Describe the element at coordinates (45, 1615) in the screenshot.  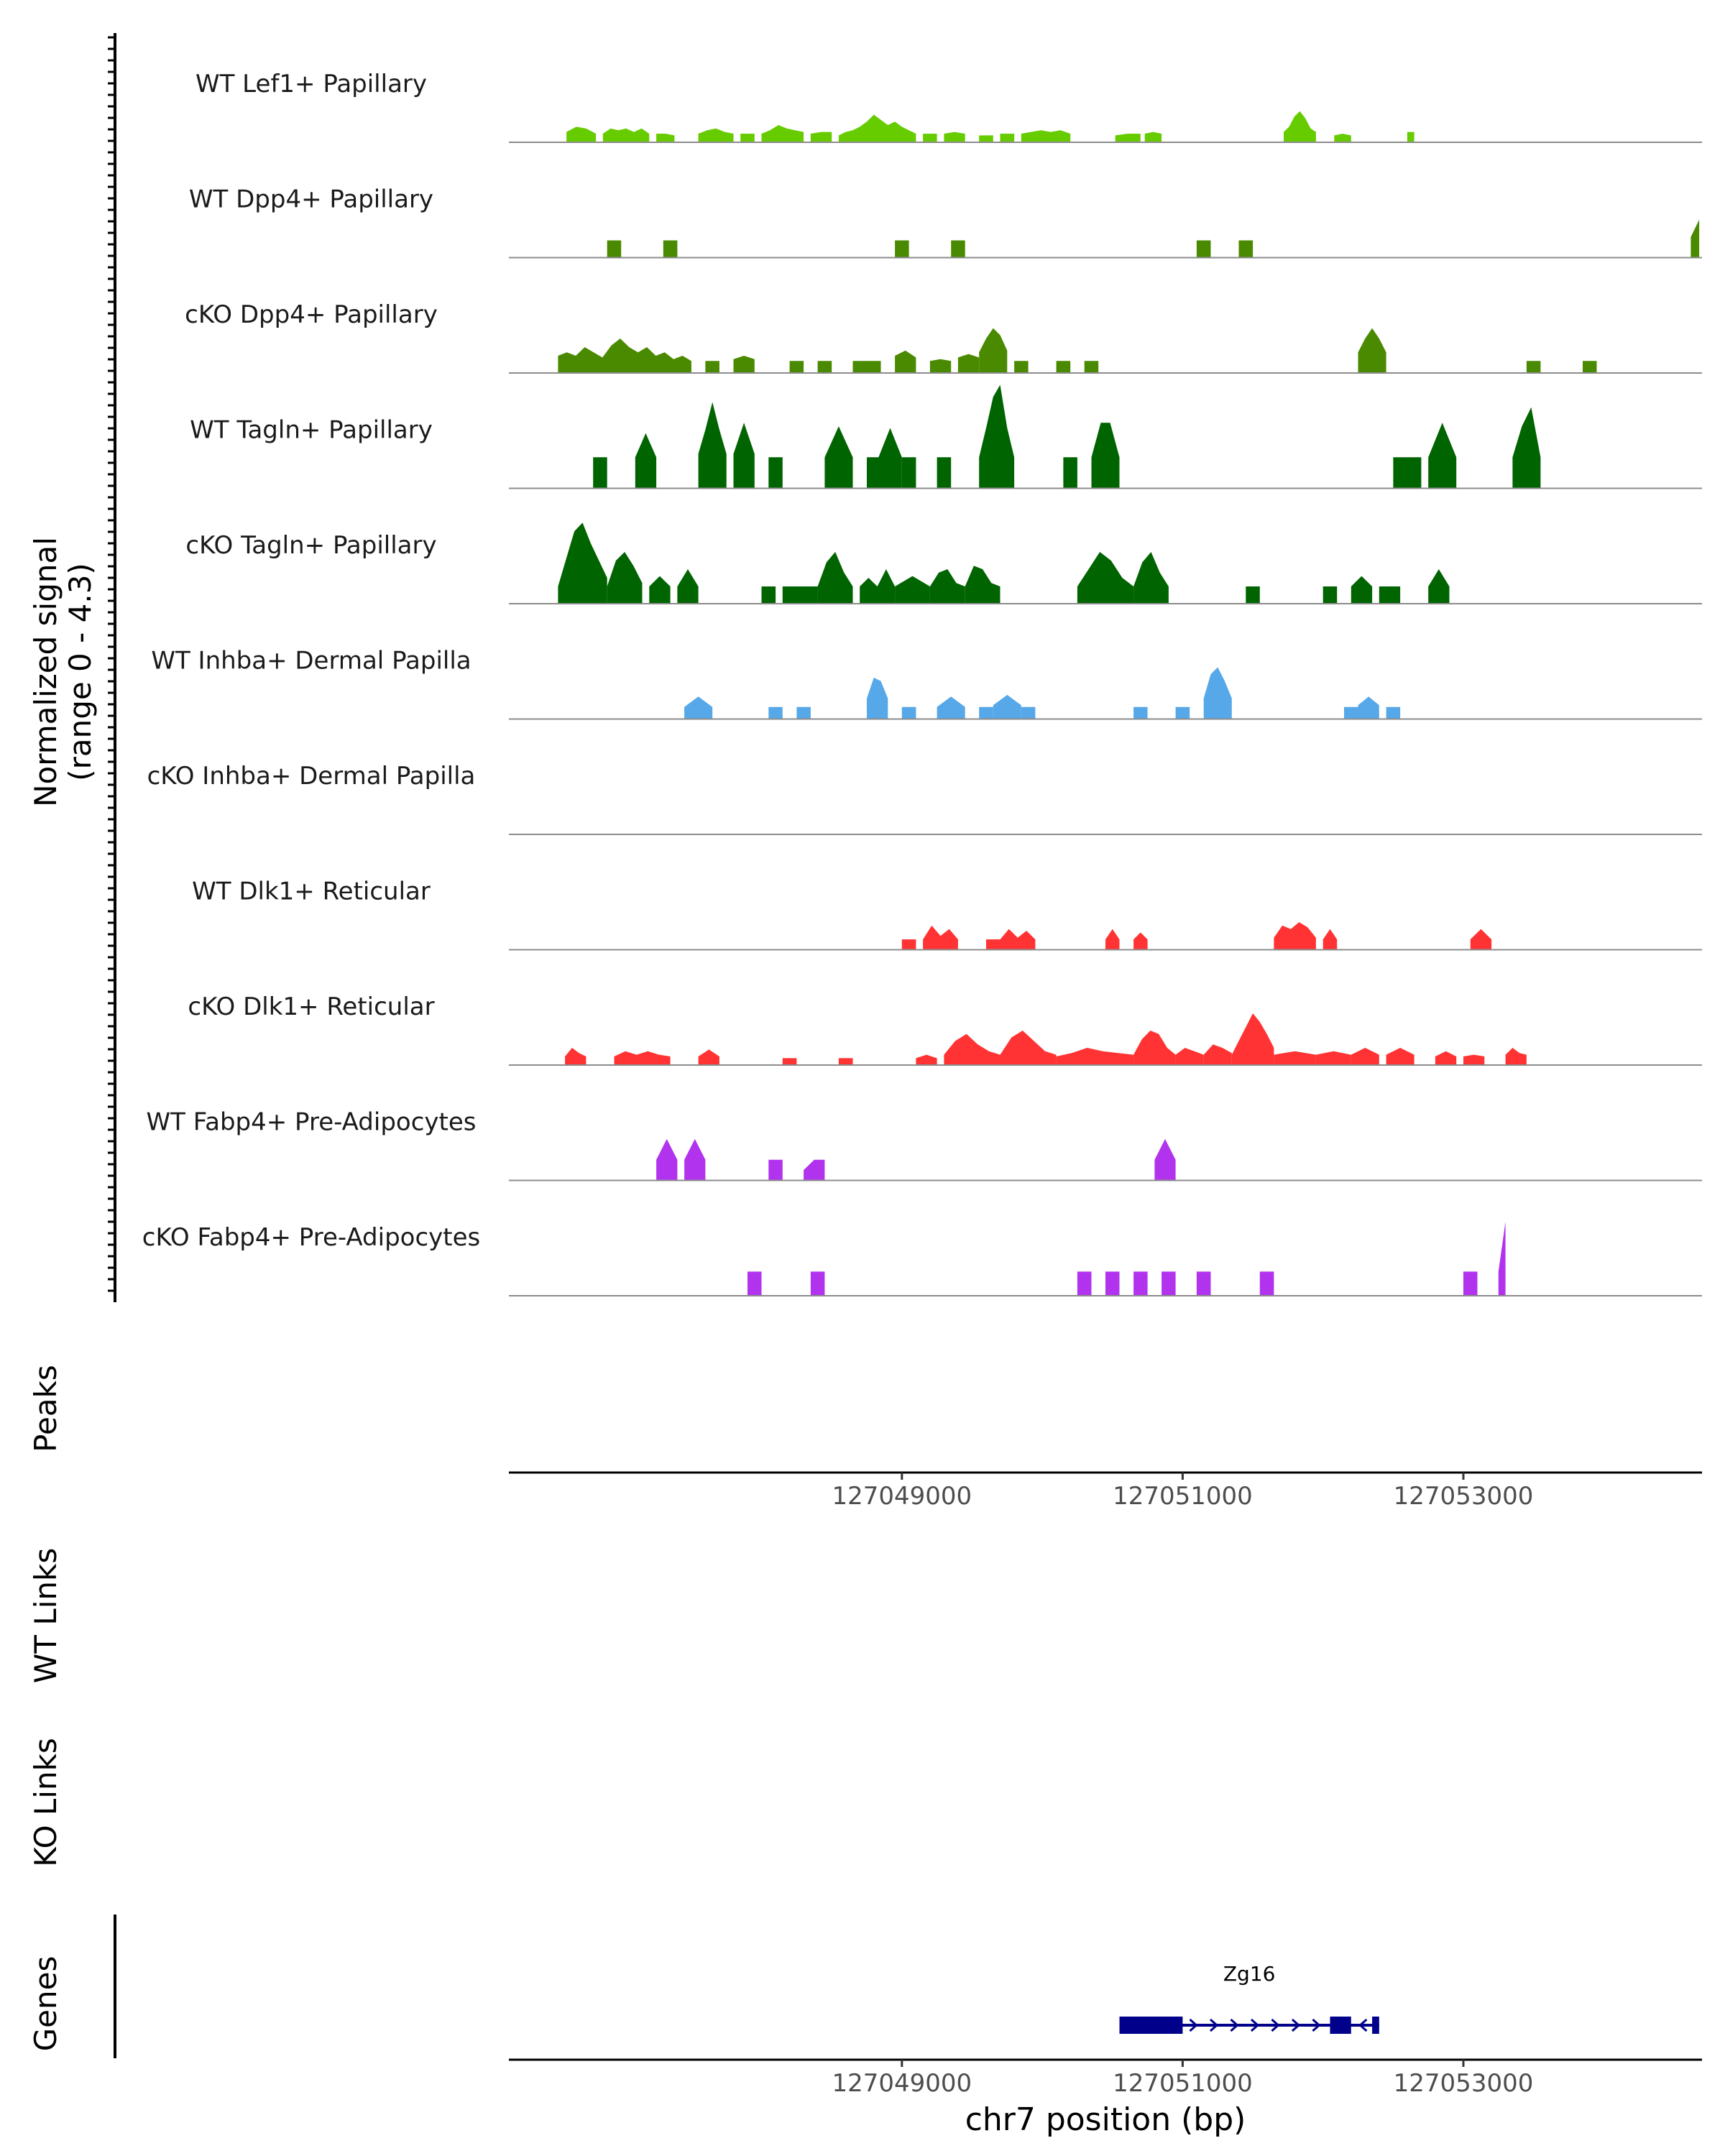
I see `wt-links-panel-label: WT Links` at that location.